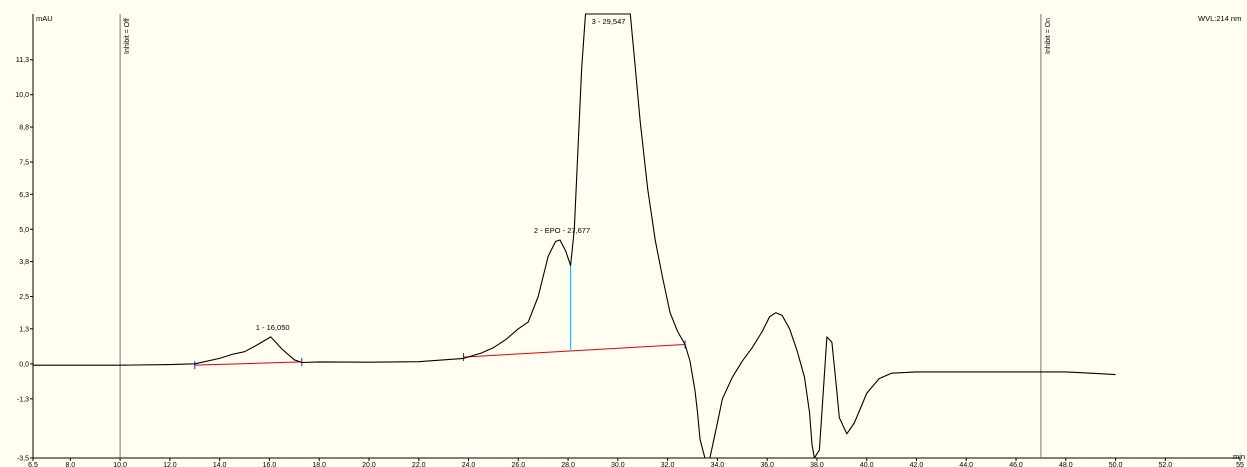 The image size is (1247, 467). What do you see at coordinates (1116, 464) in the screenshot?
I see `x-tick-label: 50,0` at bounding box center [1116, 464].